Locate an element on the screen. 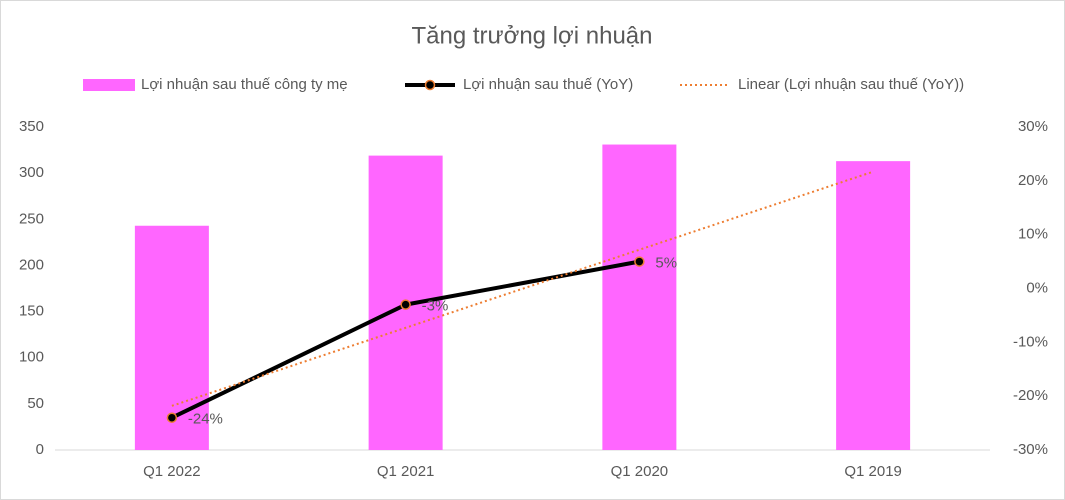  x-tick-label: Q1 2021 is located at coordinates (406, 471).